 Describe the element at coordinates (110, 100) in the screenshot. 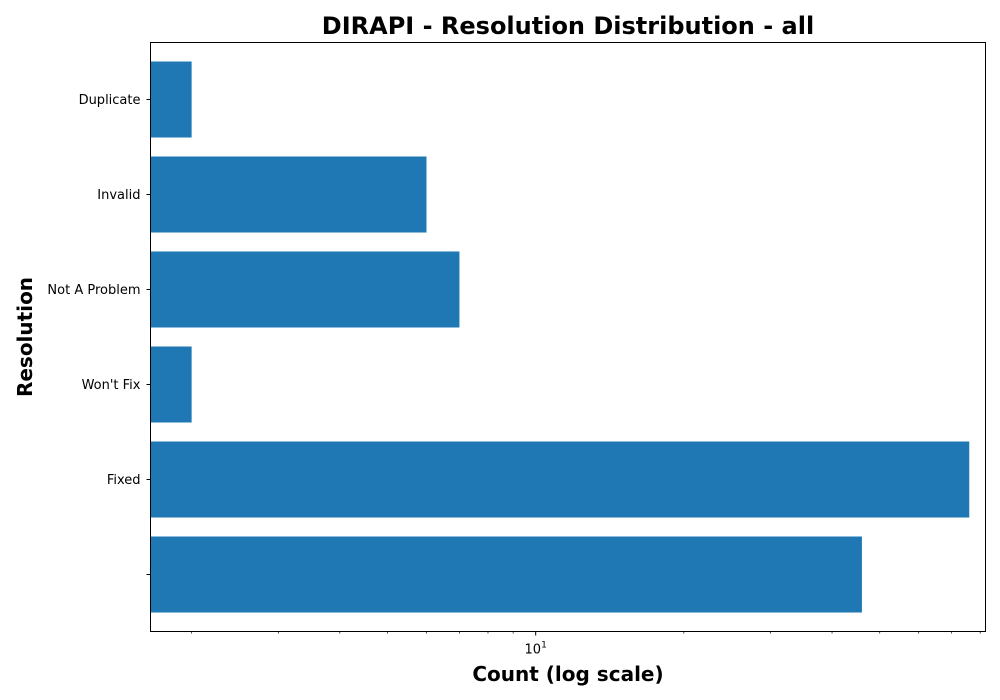

I see `y-tick-label: Duplicate` at that location.